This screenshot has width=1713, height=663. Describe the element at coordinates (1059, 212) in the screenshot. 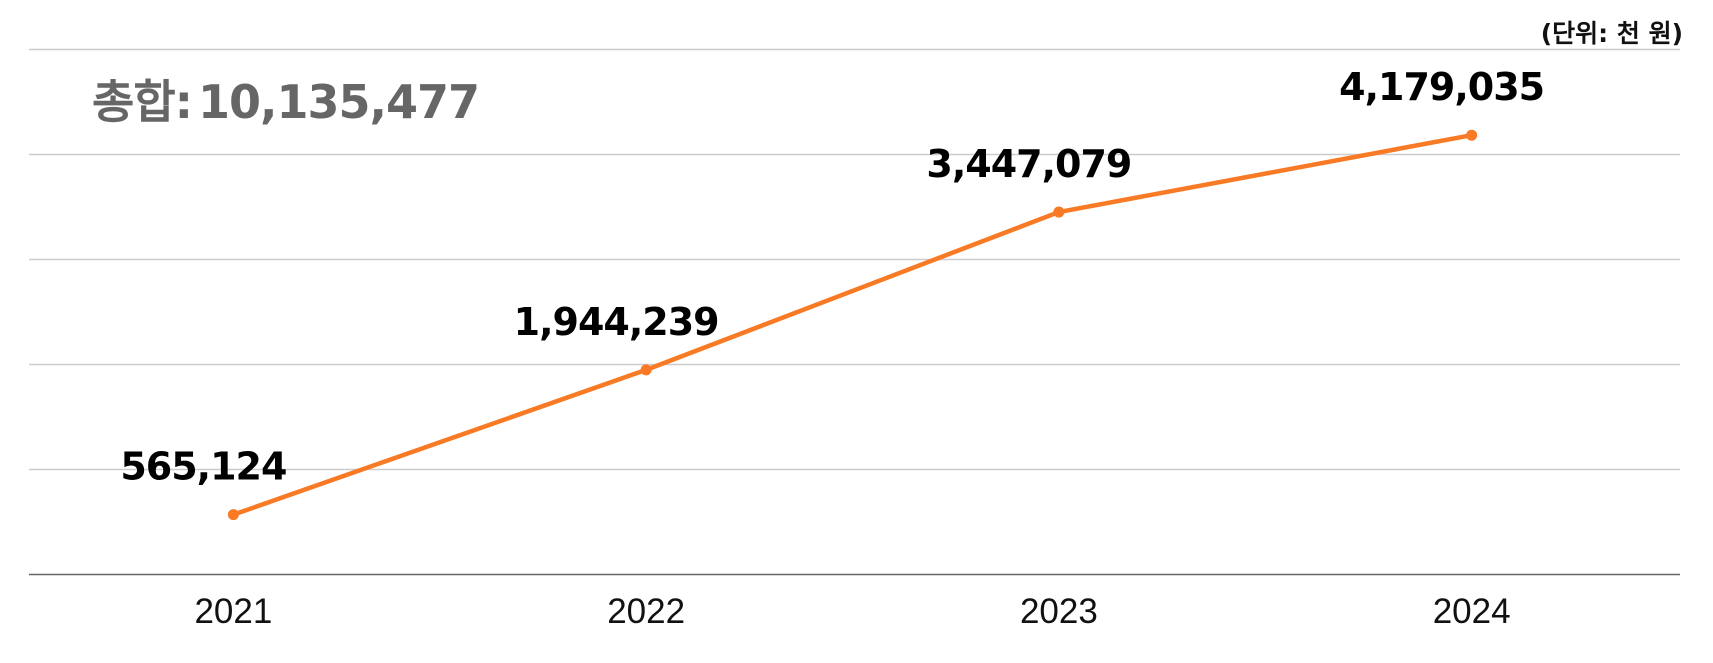

I see `data-point-2023` at that location.